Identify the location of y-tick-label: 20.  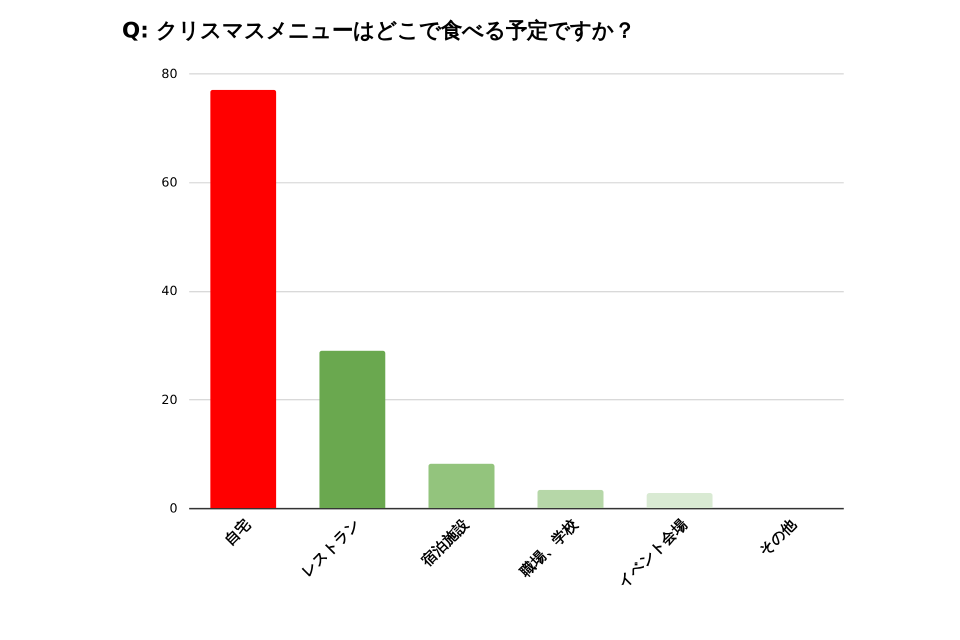
(169, 399).